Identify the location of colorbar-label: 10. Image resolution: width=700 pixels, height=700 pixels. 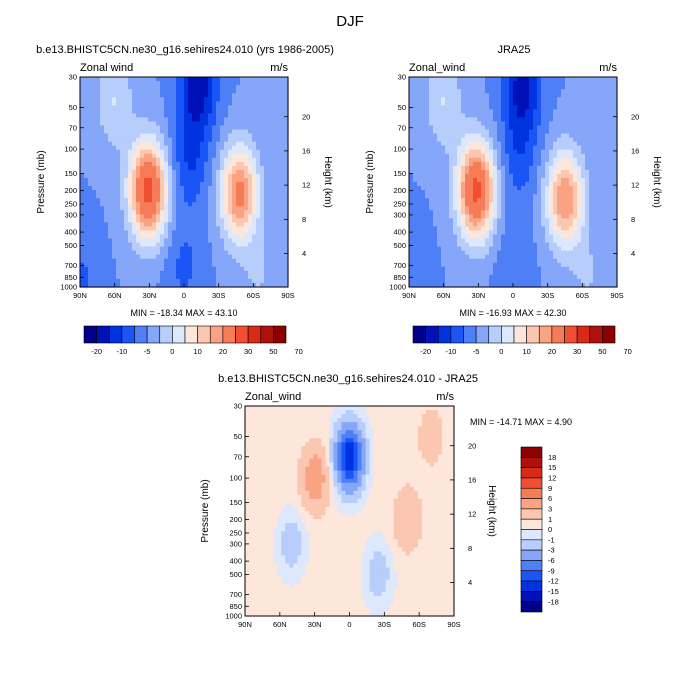
(197, 351).